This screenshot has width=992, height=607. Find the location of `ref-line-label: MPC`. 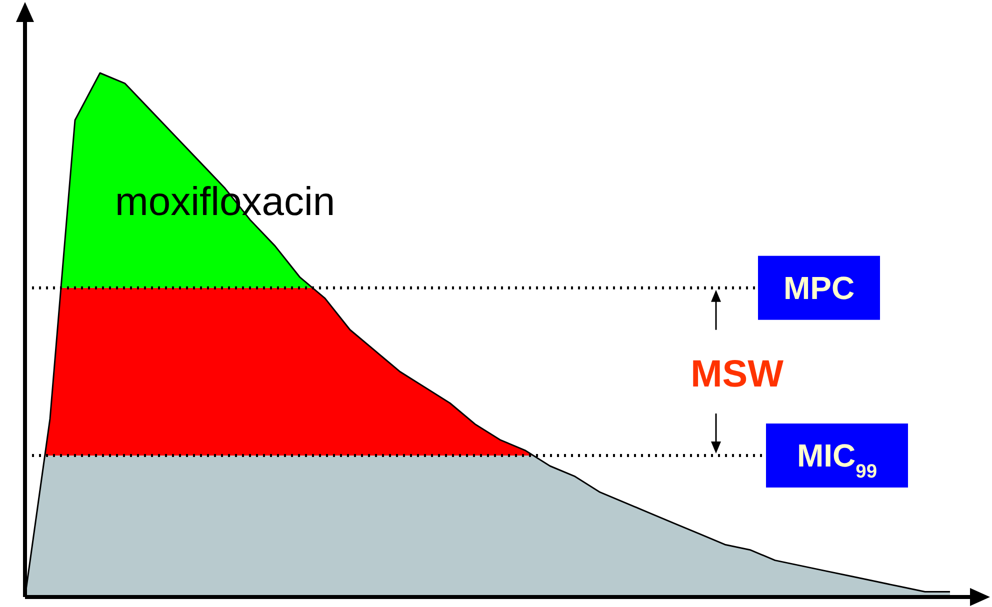

ref-line-label: MPC is located at coordinates (819, 288).